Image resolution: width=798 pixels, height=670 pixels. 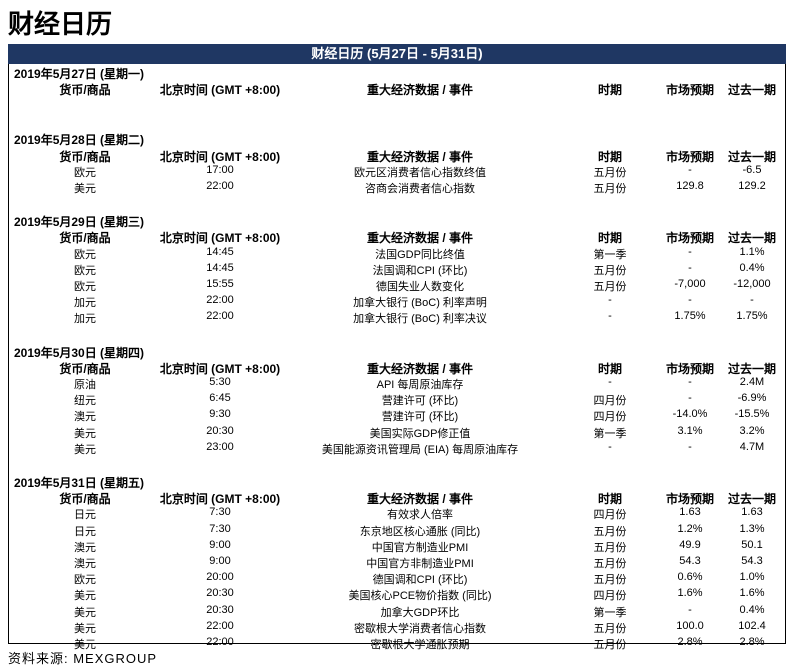 What do you see at coordinates (752, 186) in the screenshot?
I see `table-cell: 129.2` at bounding box center [752, 186].